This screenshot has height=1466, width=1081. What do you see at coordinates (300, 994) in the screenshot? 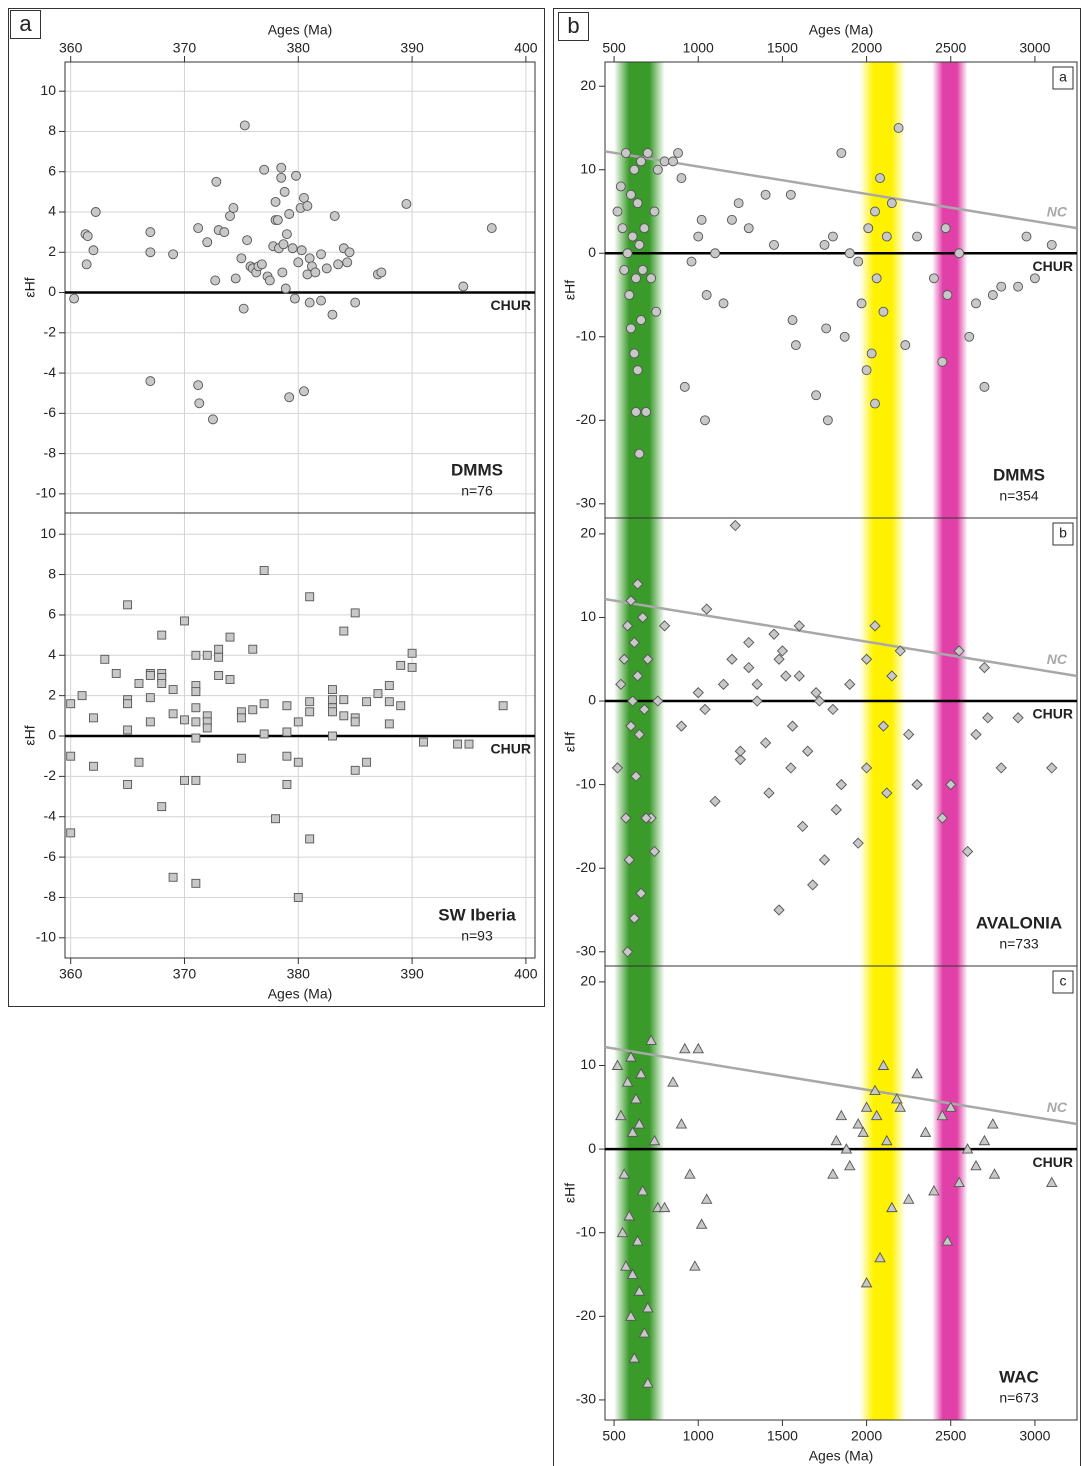
I see `x-axis-label: Ages (Ma)` at bounding box center [300, 994].